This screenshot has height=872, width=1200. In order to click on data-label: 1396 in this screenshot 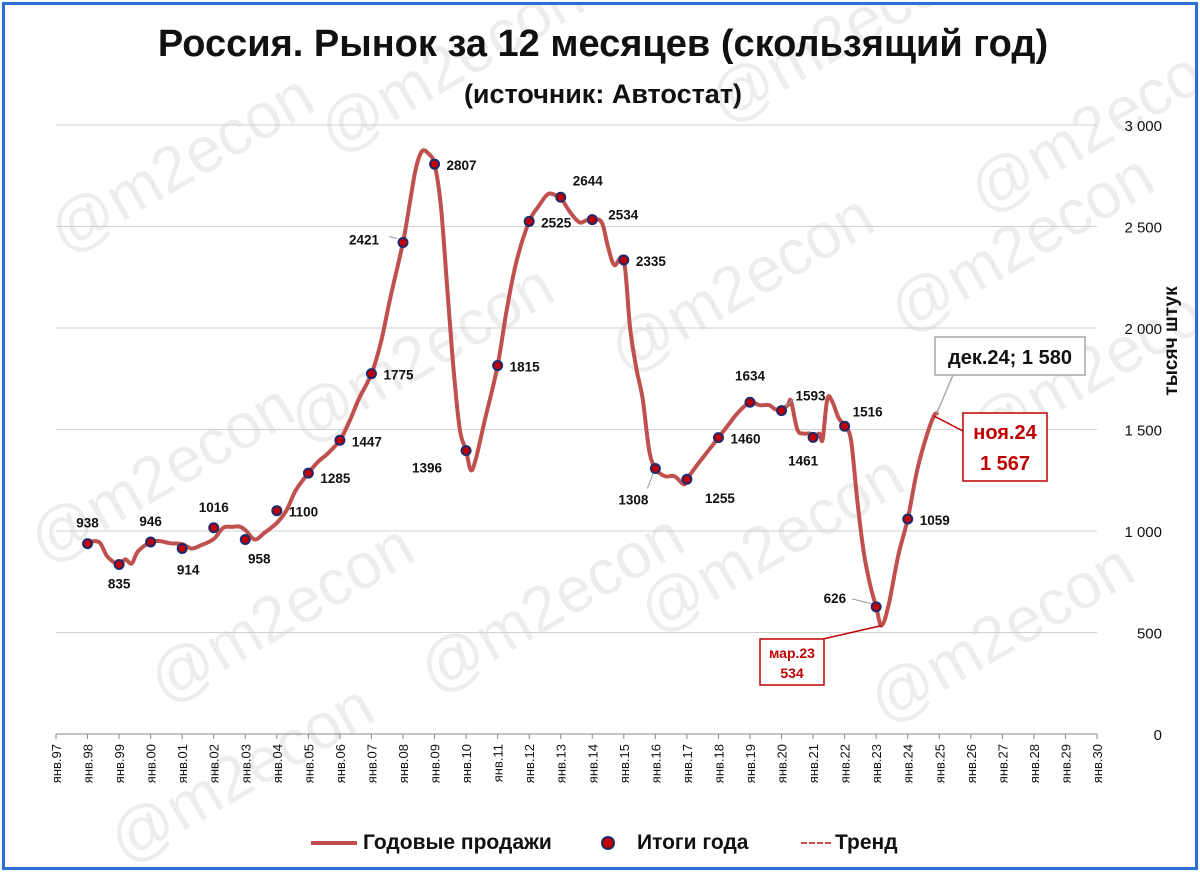, I will do `click(427, 468)`.